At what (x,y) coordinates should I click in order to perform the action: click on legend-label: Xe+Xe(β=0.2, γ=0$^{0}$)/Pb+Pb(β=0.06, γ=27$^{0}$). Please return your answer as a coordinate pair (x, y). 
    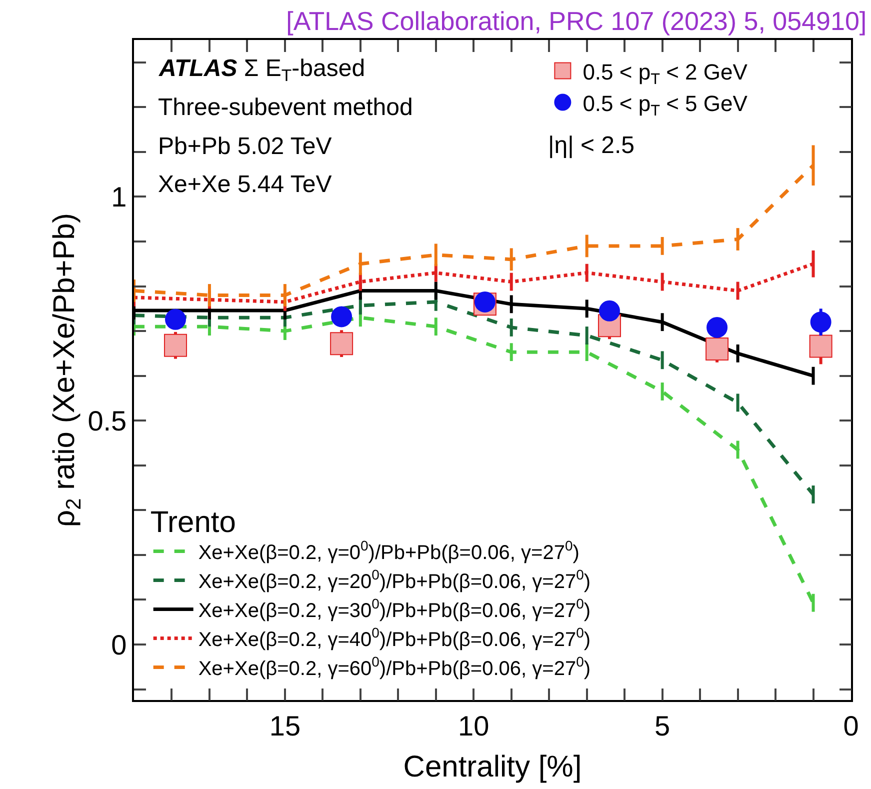
    Looking at the image, I should click on (389, 551).